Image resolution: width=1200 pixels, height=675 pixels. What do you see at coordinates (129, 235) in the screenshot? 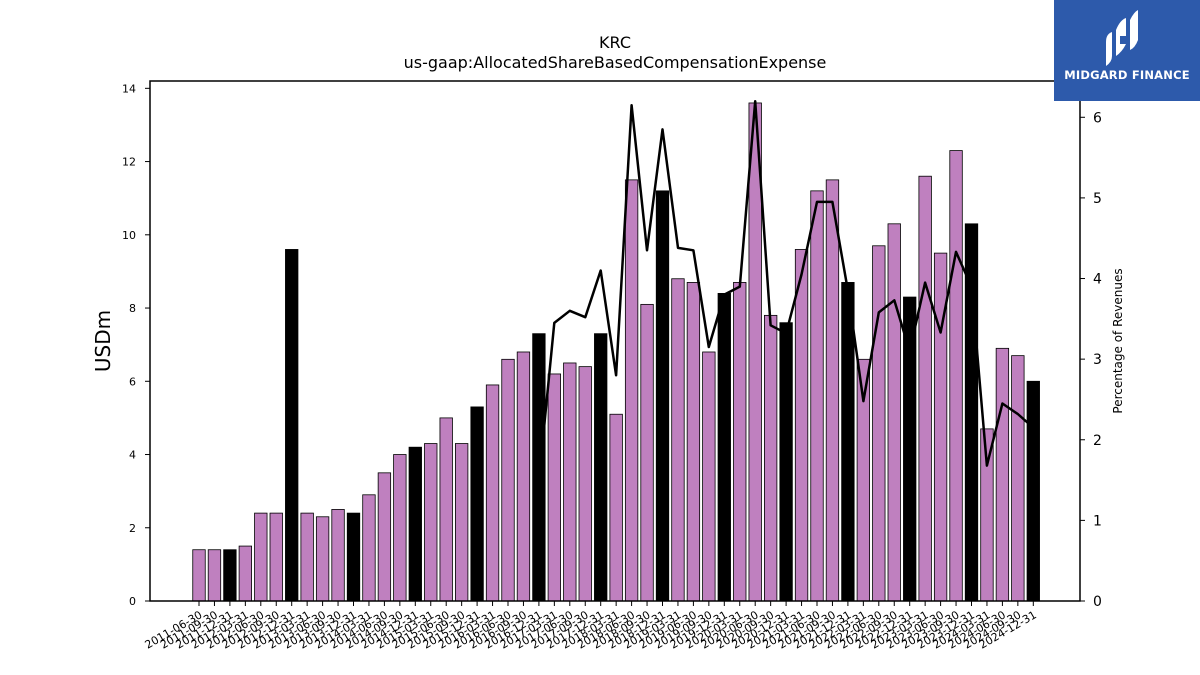
I see `y-tick-label: 10` at bounding box center [129, 235].